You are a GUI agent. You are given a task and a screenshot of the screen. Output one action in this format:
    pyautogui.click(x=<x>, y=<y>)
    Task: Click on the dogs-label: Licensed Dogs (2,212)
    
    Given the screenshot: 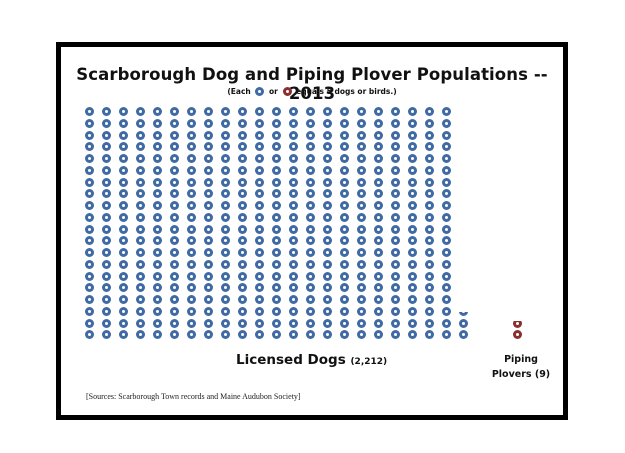 What is the action you would take?
    pyautogui.click(x=311, y=360)
    